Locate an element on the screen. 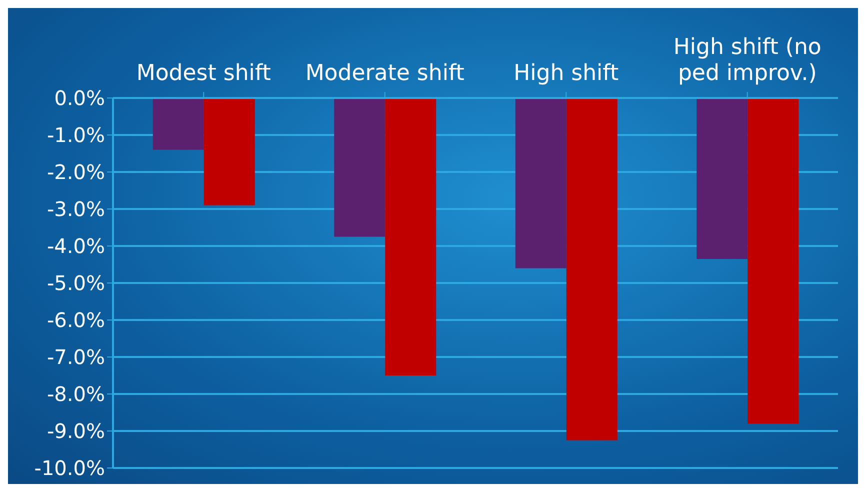 The image size is (866, 492). y-tick-label: -6.0% is located at coordinates (75, 320).